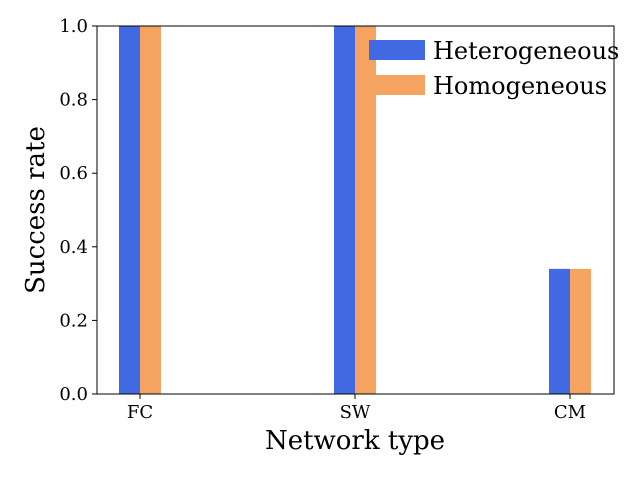  I want to click on y-tick-label: 0.8, so click(73, 100).